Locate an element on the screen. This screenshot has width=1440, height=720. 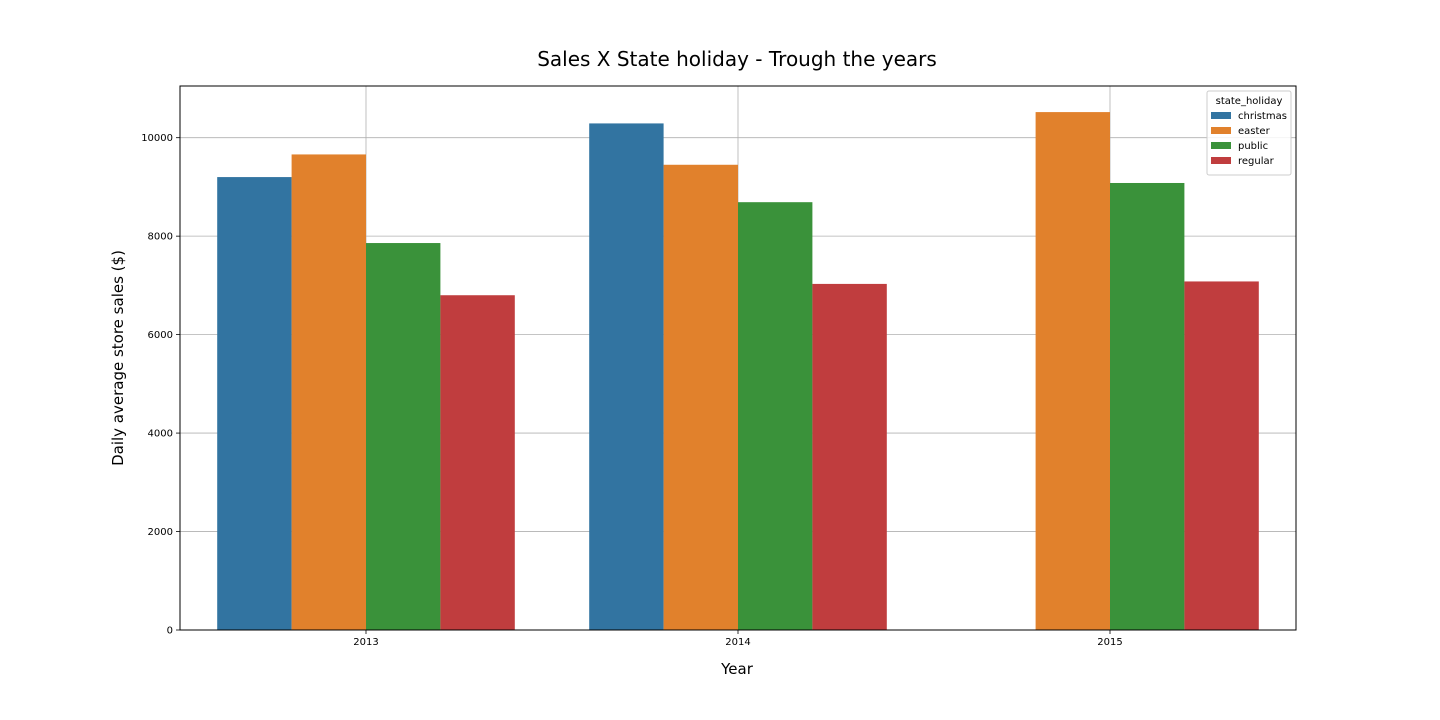
y-tick-label: 4000 is located at coordinates (160, 434).